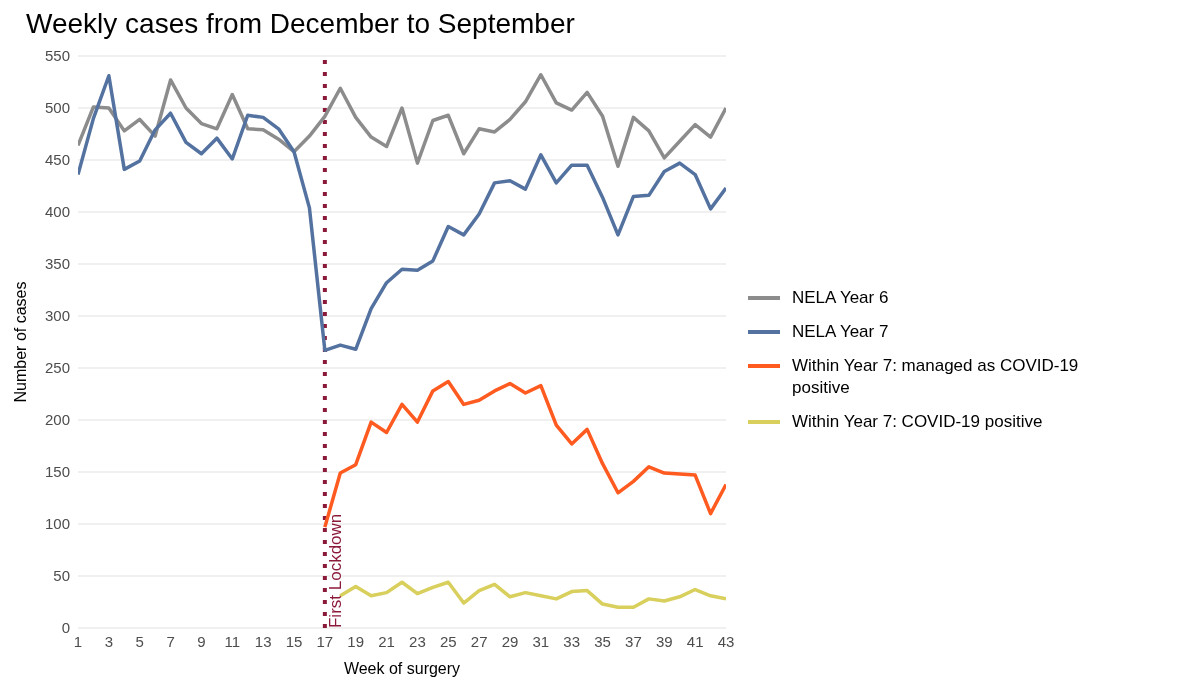  What do you see at coordinates (57, 368) in the screenshot?
I see `y-tick-label: 250` at bounding box center [57, 368].